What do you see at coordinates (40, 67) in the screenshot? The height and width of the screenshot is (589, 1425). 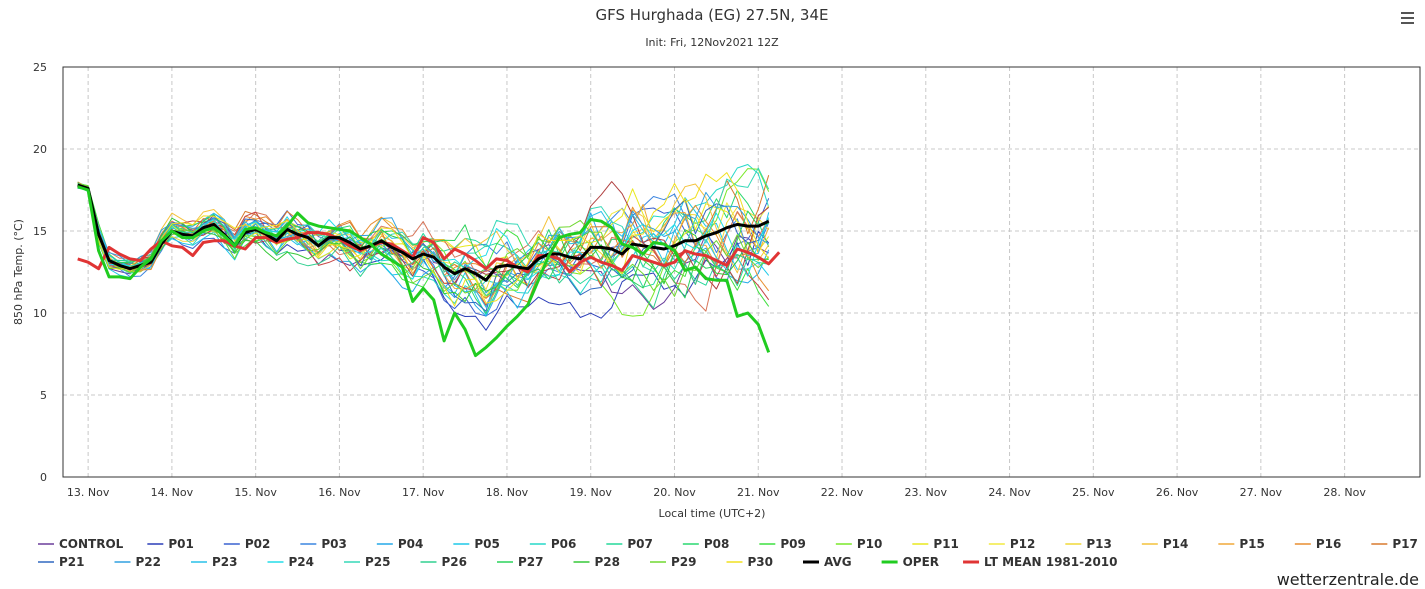 I see `y-tick-label: 25` at bounding box center [40, 67].